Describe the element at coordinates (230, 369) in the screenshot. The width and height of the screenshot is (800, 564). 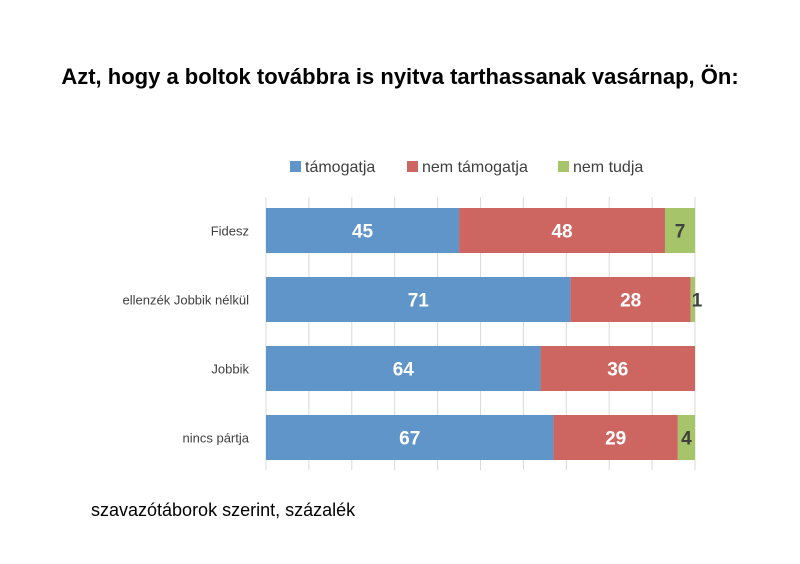
I see `category-label: Jobbik` at that location.